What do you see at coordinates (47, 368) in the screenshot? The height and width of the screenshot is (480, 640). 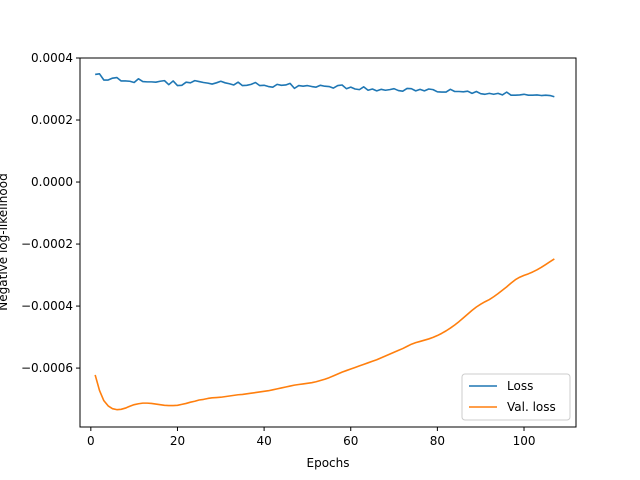 I see `y-tick-label: −0.0006` at bounding box center [47, 368].